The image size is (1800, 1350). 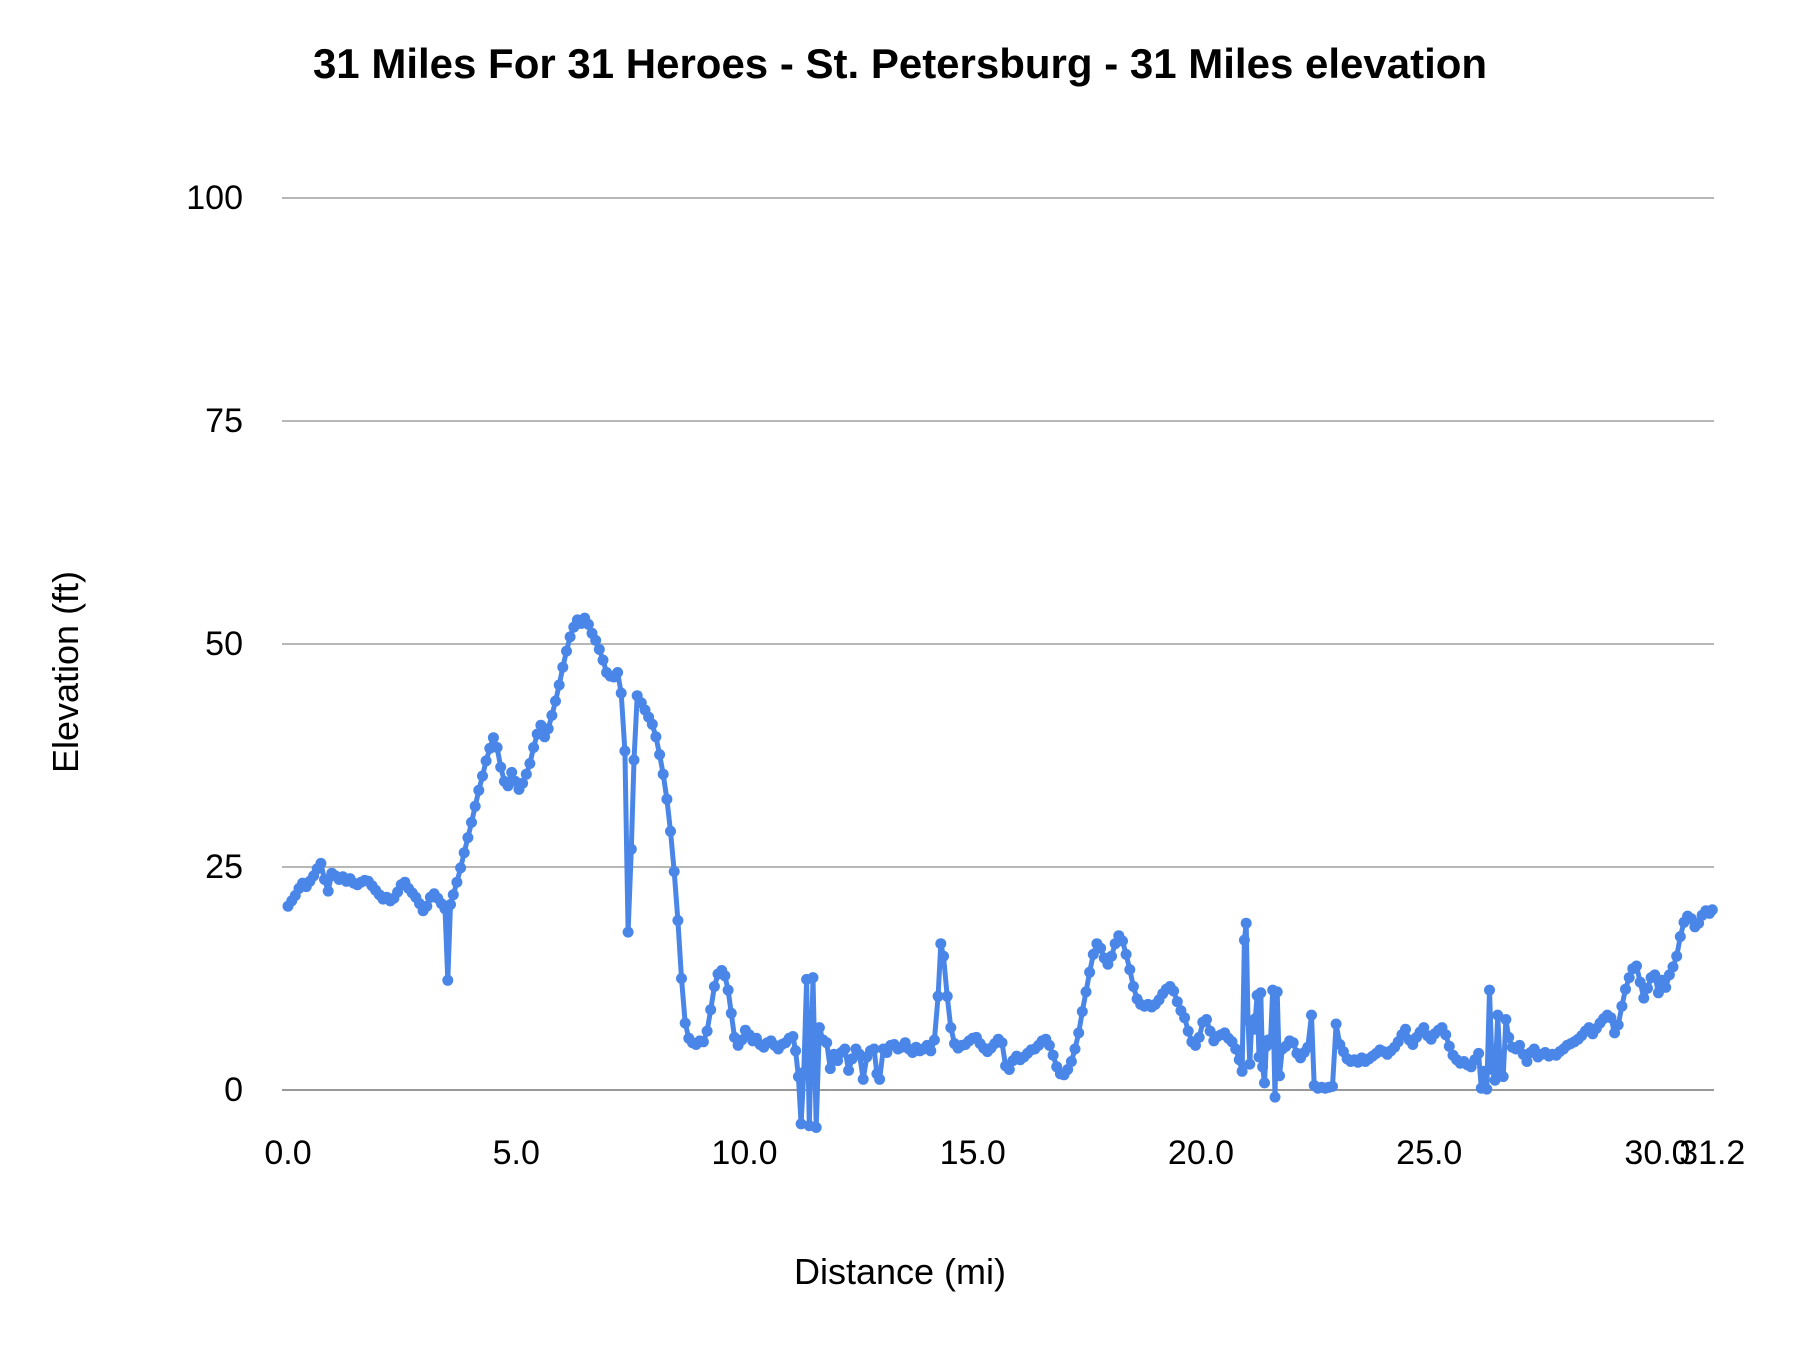 I want to click on x-axis-title: Distance (mi), so click(x=900, y=1271).